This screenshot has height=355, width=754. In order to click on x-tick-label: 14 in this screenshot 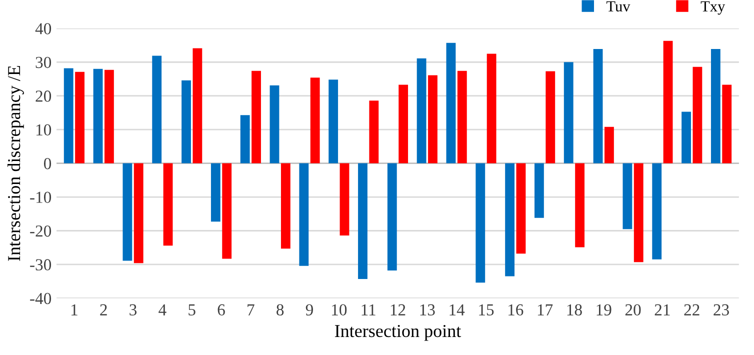, I will do `click(457, 310)`.